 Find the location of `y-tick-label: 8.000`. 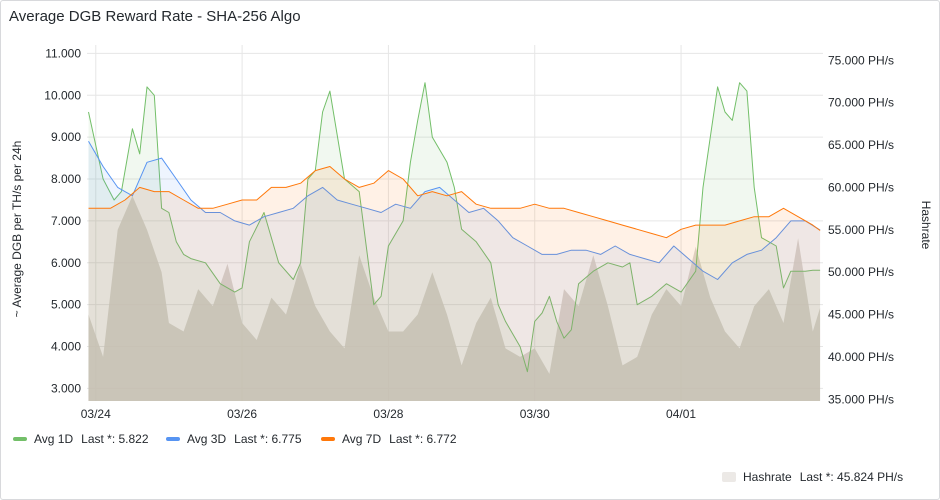

y-tick-label: 8.000 is located at coordinates (66, 179).